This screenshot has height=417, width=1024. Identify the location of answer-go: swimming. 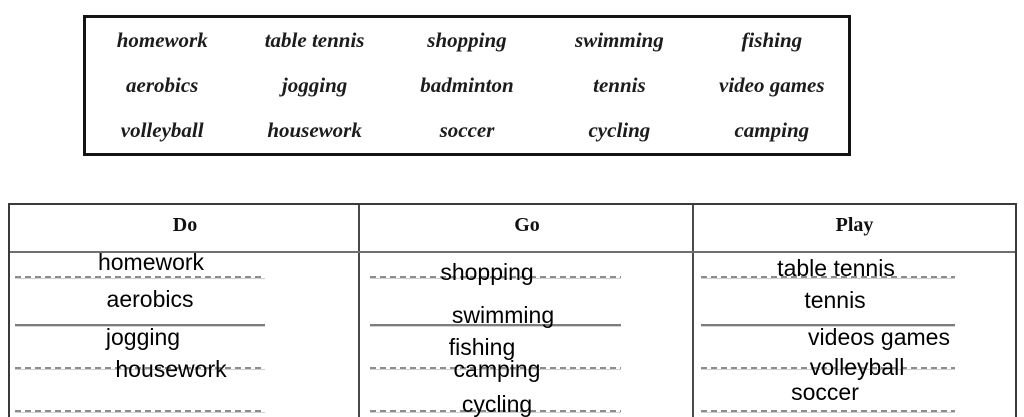
(503, 315).